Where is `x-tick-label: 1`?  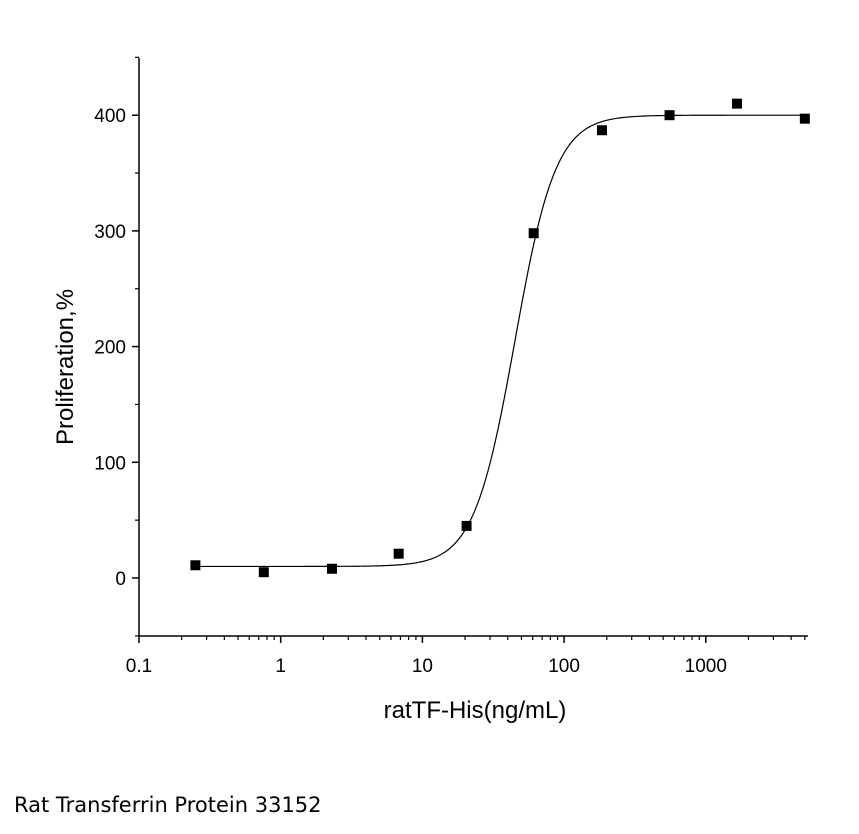
x-tick-label: 1 is located at coordinates (280, 666).